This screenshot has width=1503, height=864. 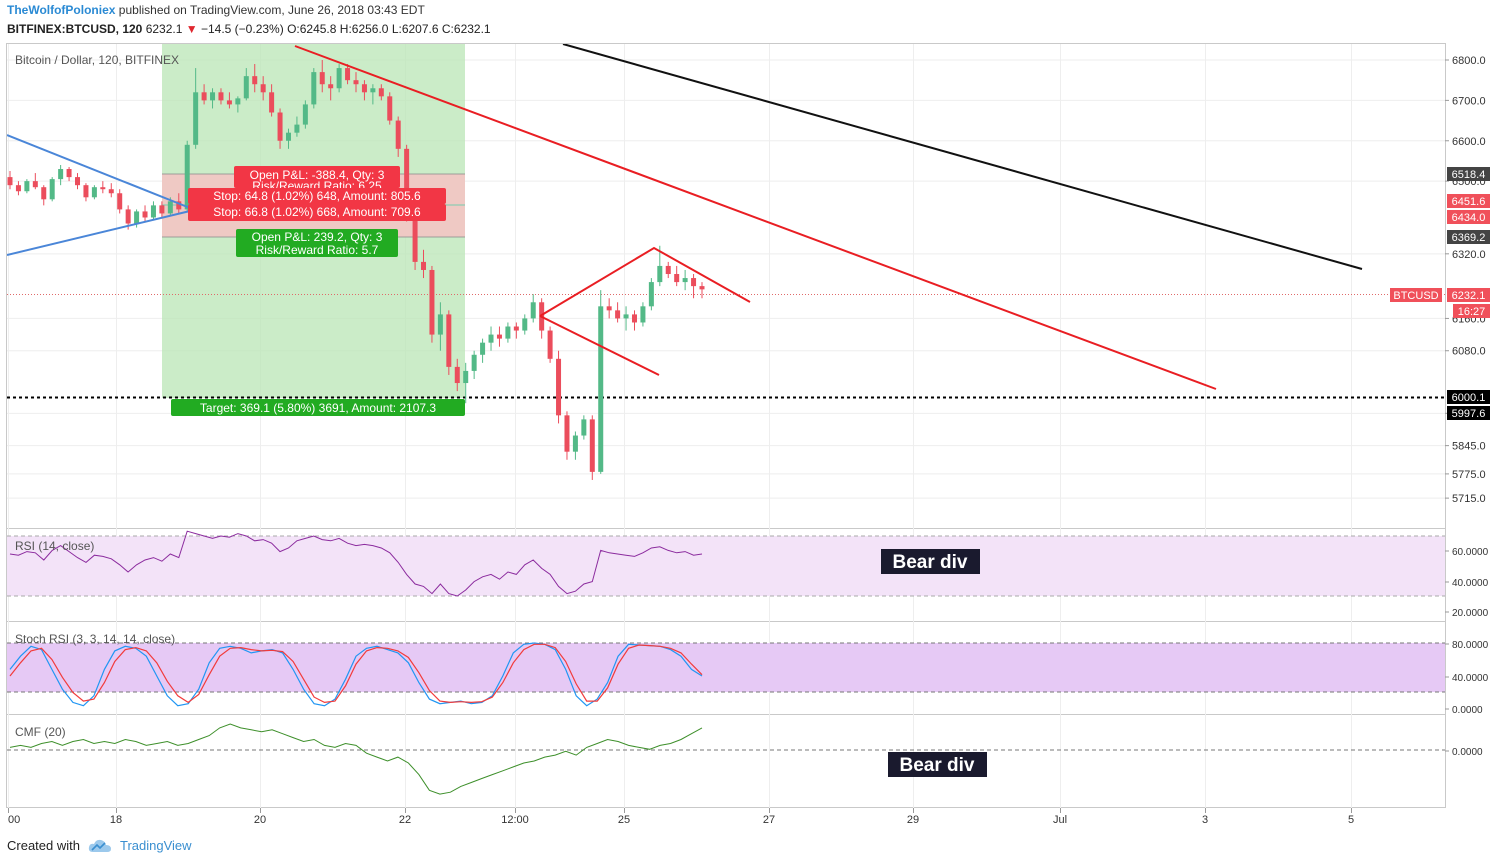 I want to click on stop2-box, so click(x=317, y=212).